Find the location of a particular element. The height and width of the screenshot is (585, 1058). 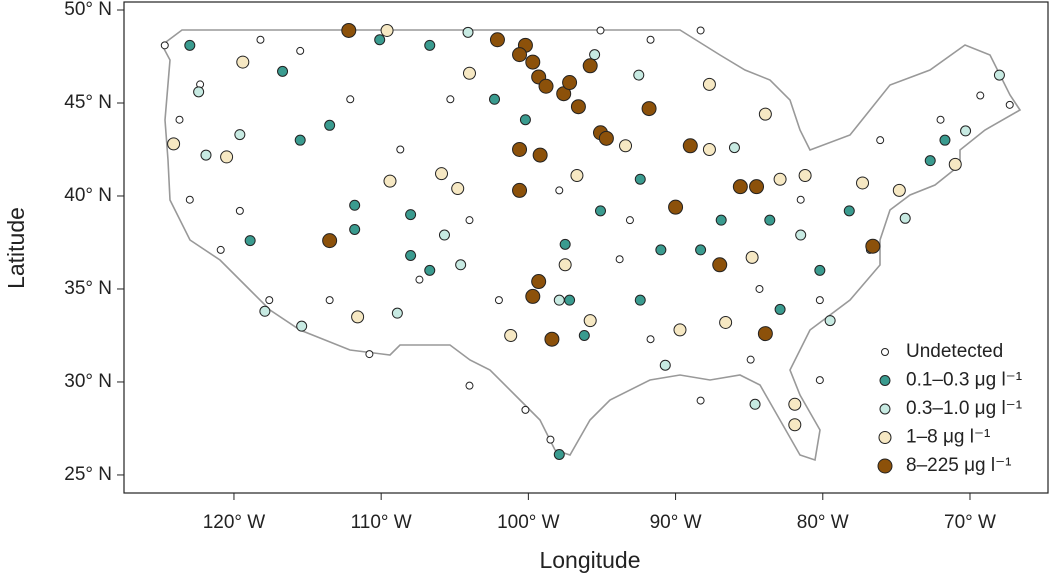

legend-label: 0.1–0.3 μg l⁻¹ is located at coordinates (964, 380).